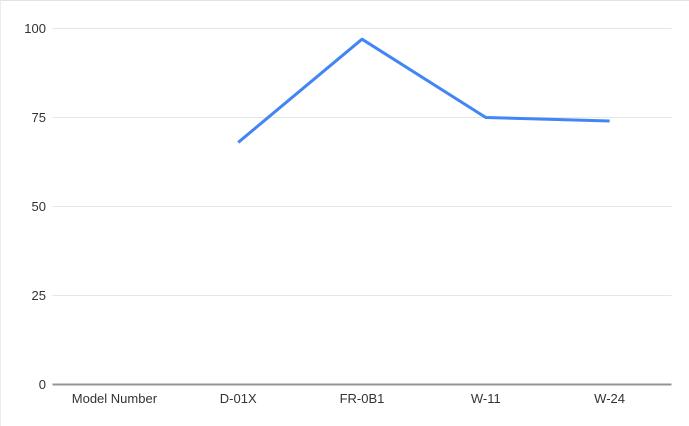 The height and width of the screenshot is (426, 689). Describe the element at coordinates (39, 117) in the screenshot. I see `y-tick-label-75: 75` at that location.